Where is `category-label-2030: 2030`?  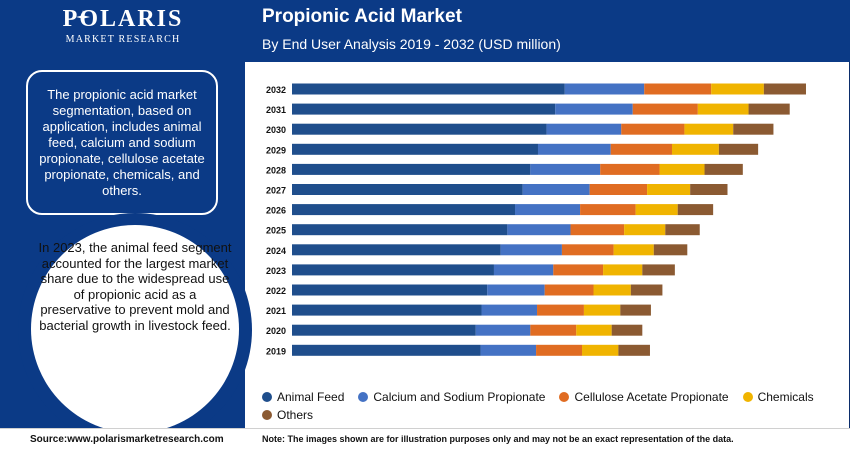 category-label-2030: 2030 is located at coordinates (276, 130).